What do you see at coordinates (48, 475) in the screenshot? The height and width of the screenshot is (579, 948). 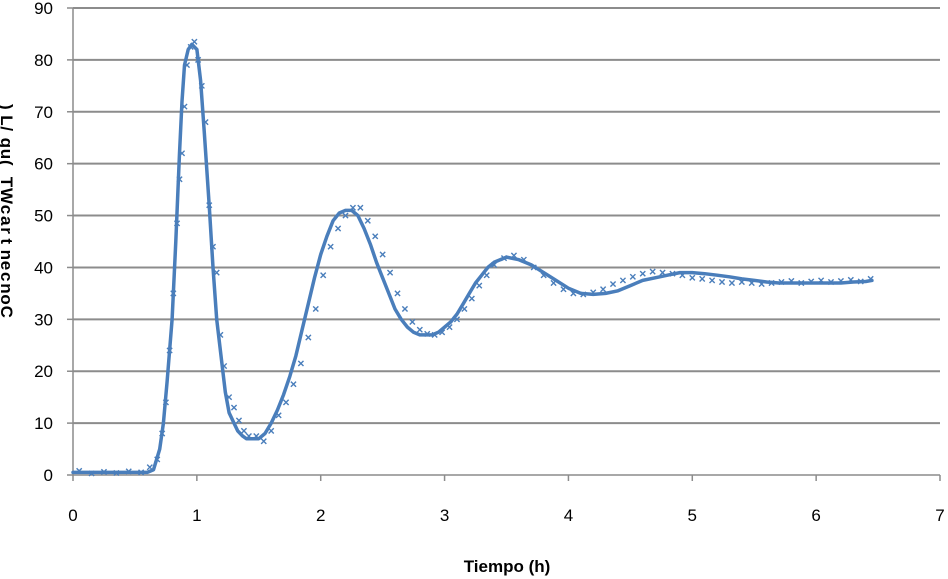 I see `y-tick-label: 0` at bounding box center [48, 475].